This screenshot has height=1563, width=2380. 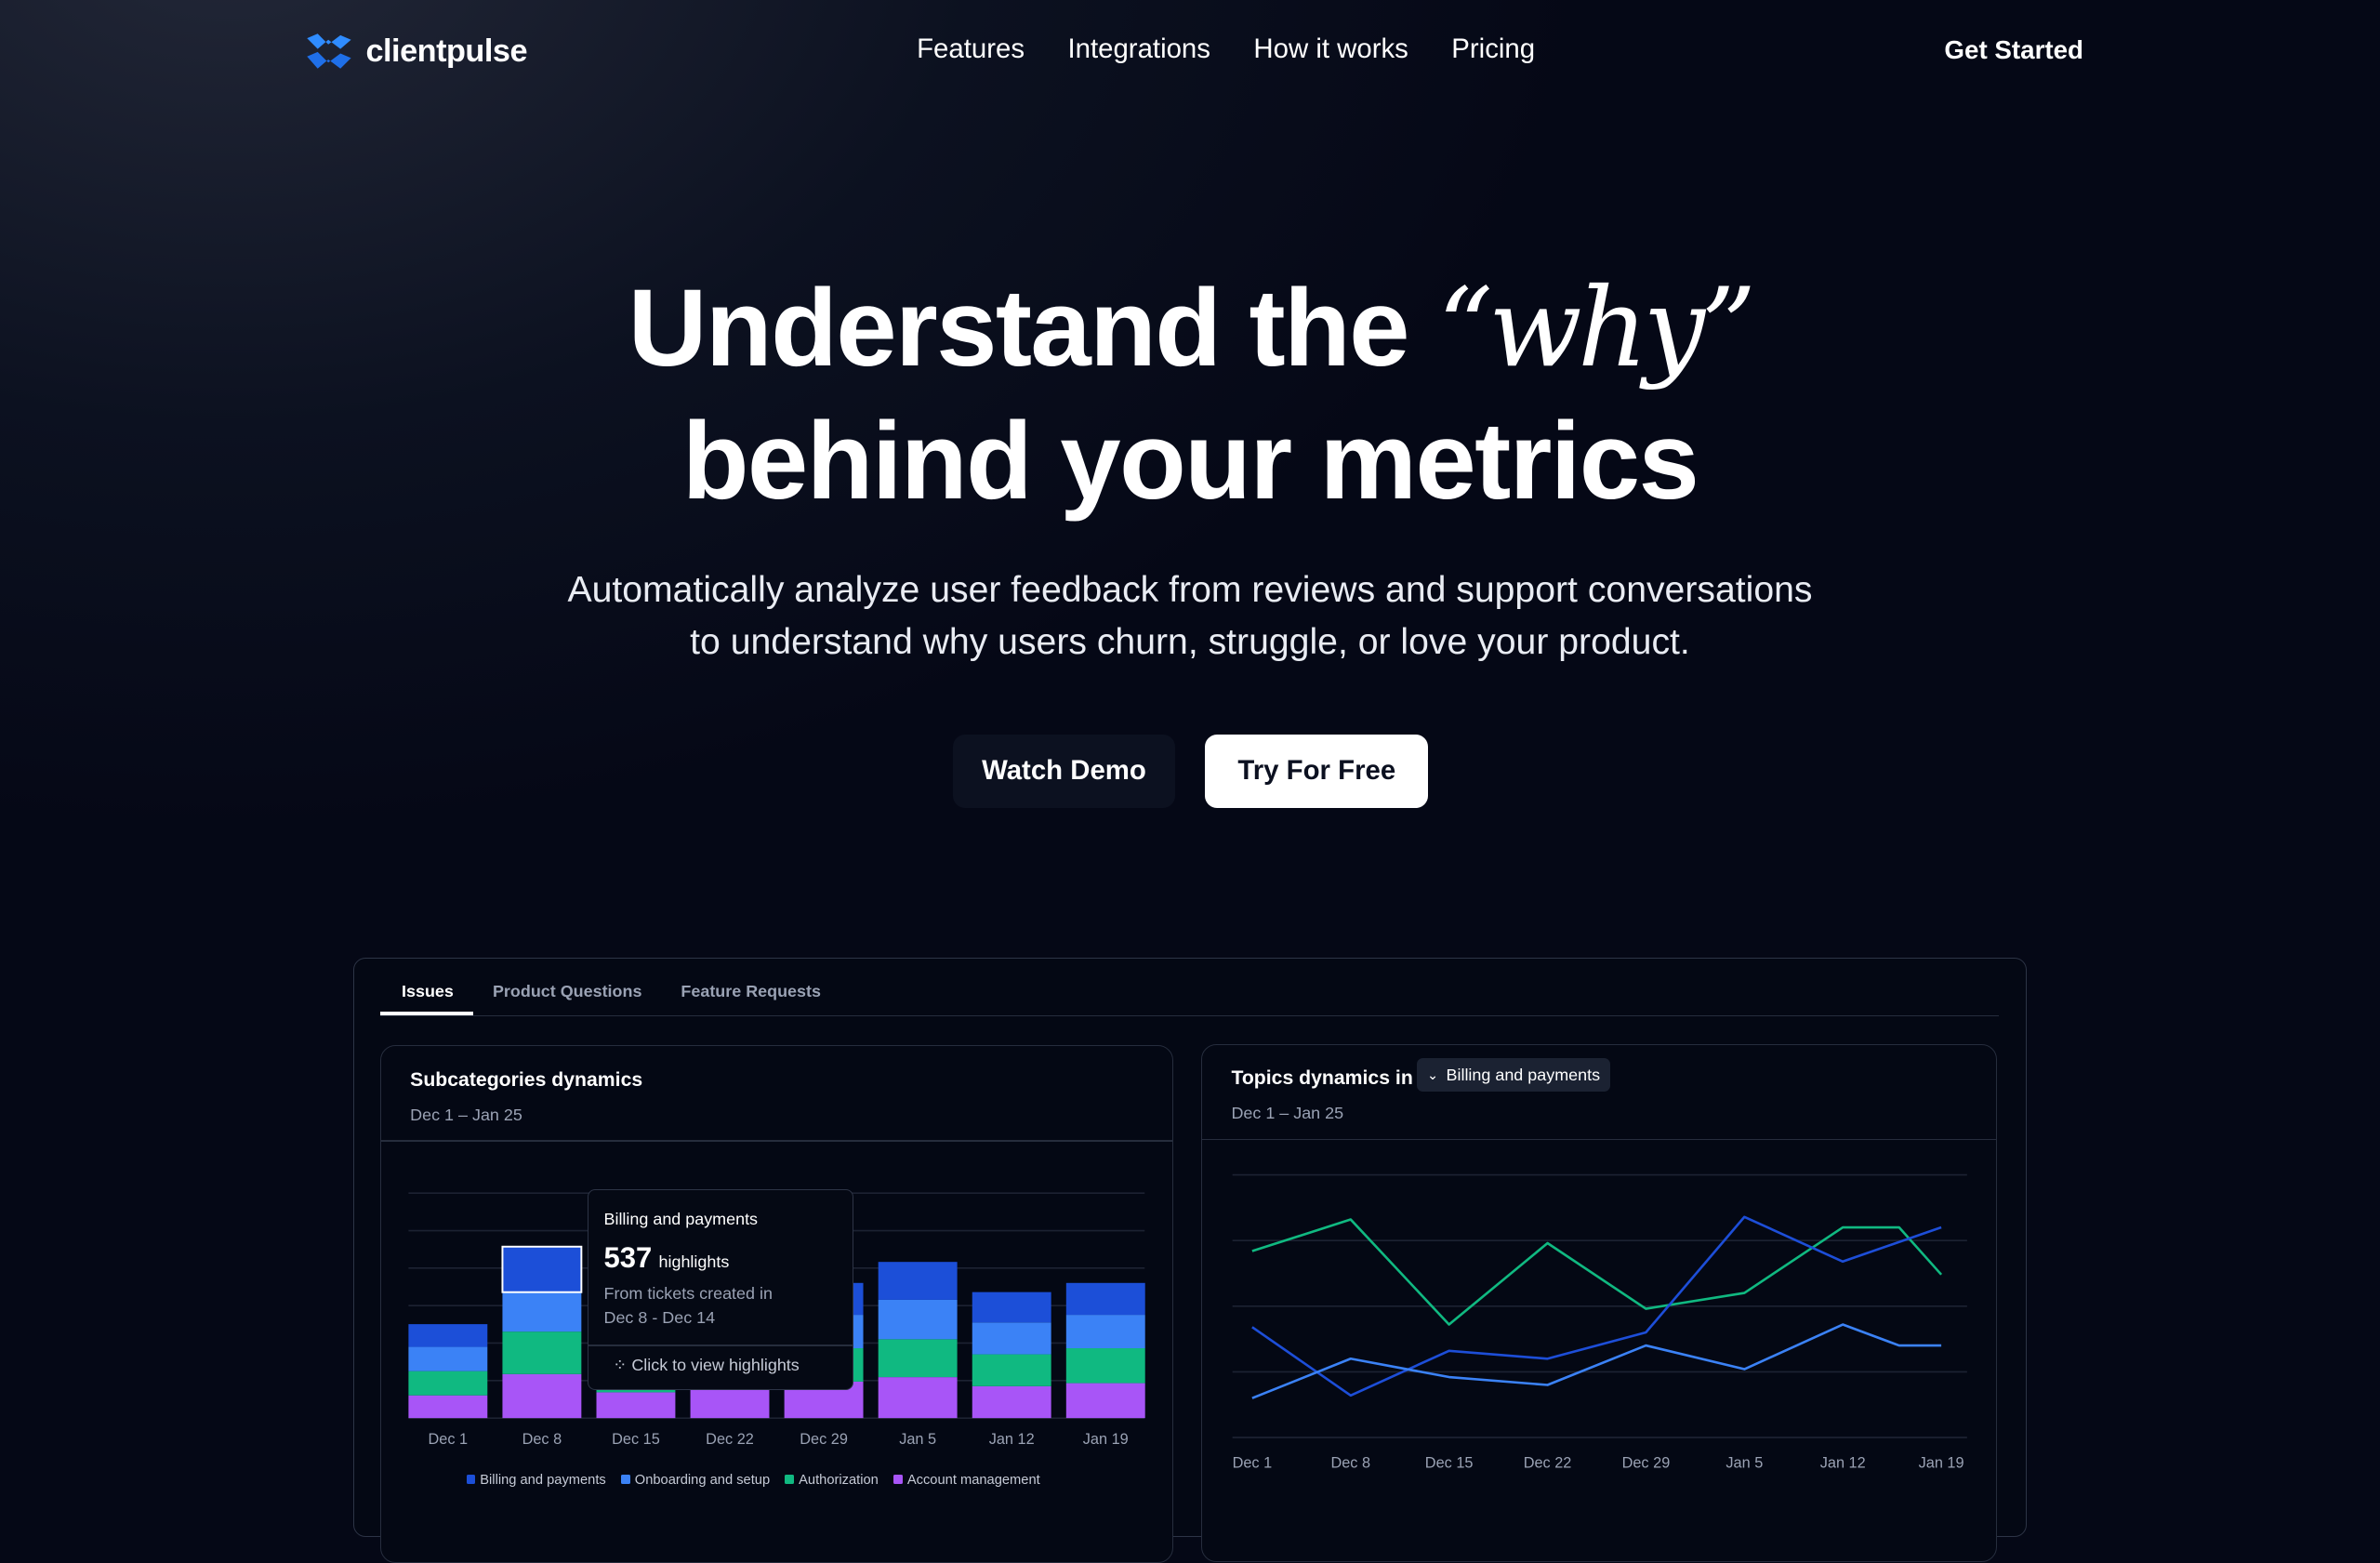 I want to click on legend-item: Onboarding and setup, so click(x=695, y=1481).